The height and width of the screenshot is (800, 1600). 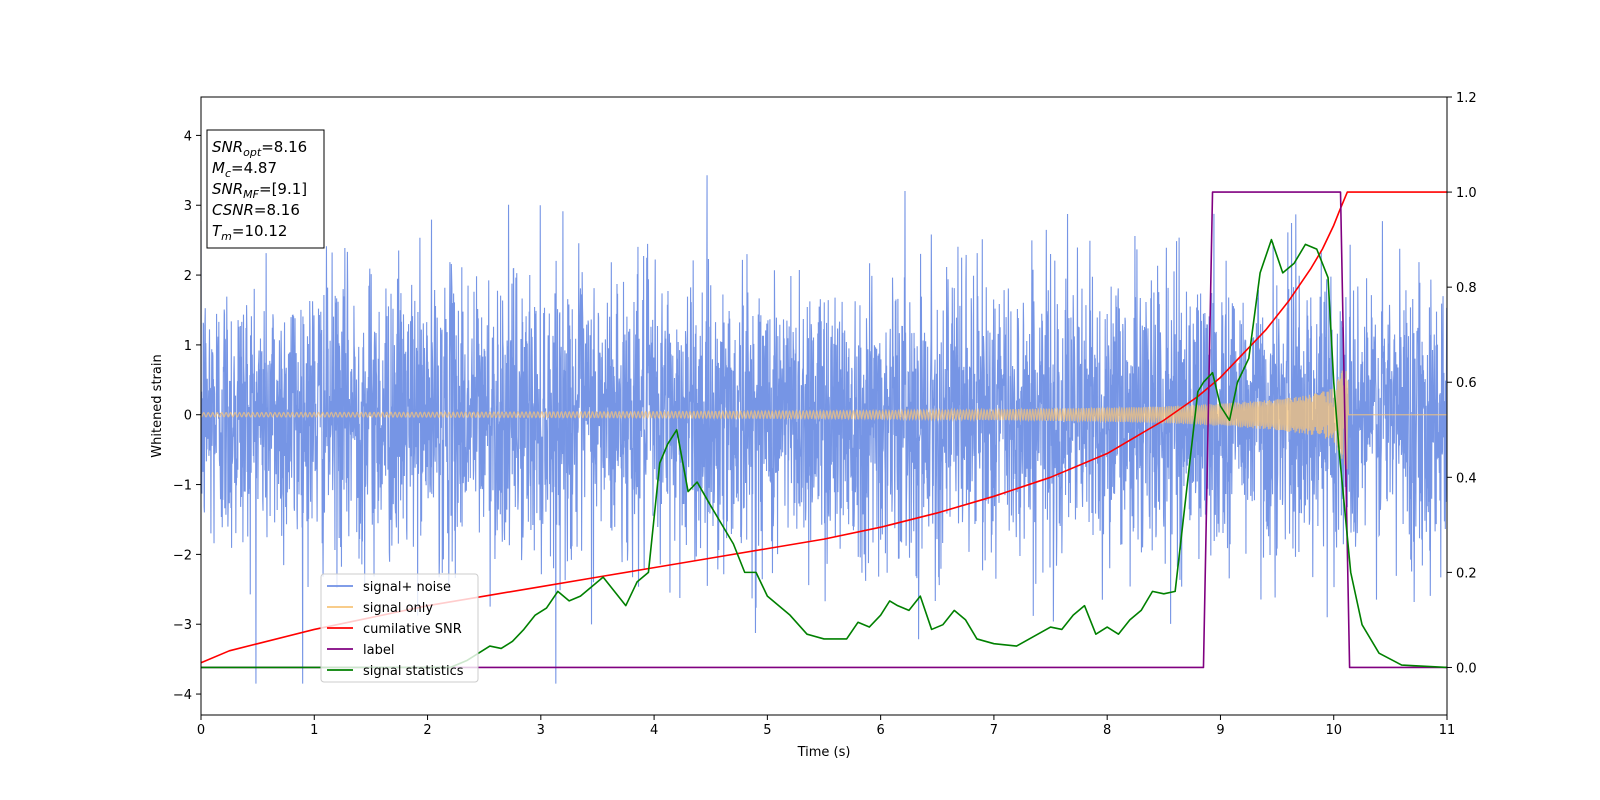 I want to click on info-line: SNRopt=8.16, so click(x=259, y=148).